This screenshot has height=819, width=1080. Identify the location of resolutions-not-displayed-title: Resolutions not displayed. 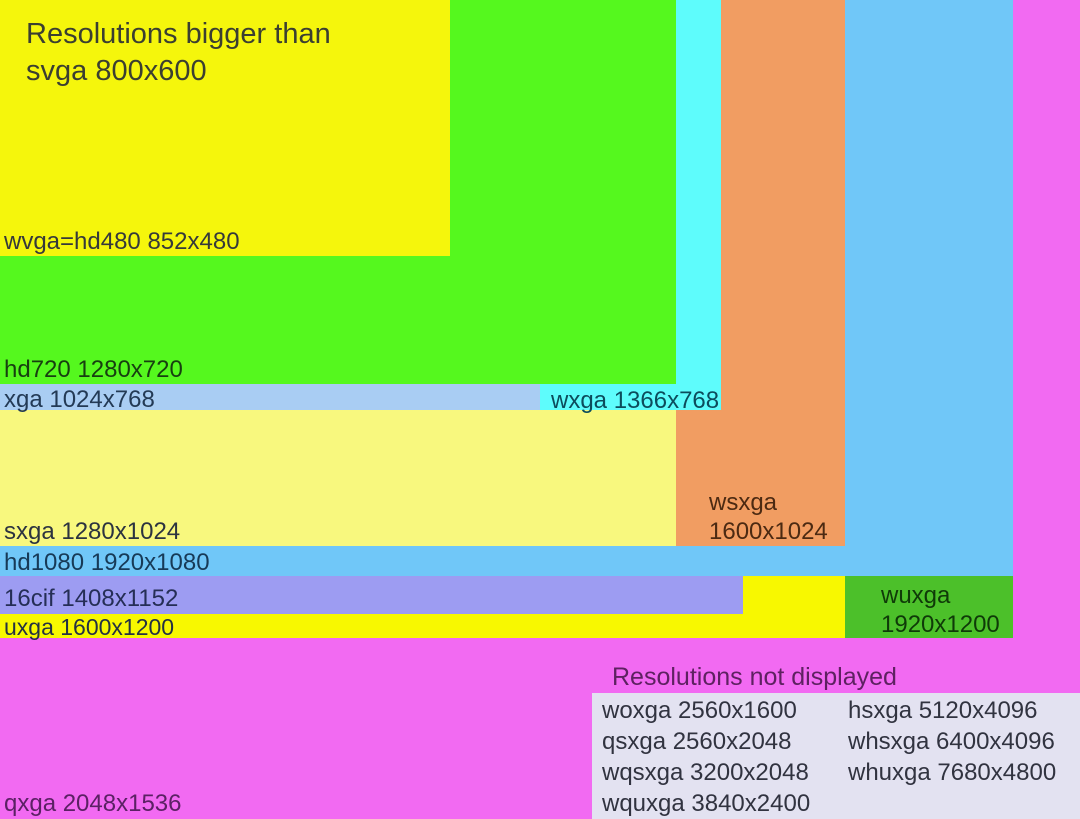
(754, 677).